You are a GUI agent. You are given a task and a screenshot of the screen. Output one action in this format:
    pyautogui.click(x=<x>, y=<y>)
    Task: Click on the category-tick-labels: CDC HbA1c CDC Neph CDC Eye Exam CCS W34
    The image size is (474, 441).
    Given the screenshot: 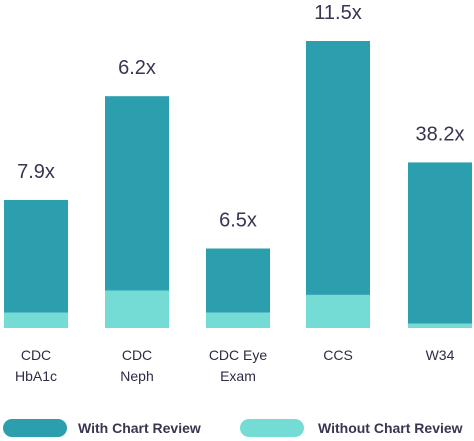 What is the action you would take?
    pyautogui.click(x=235, y=365)
    